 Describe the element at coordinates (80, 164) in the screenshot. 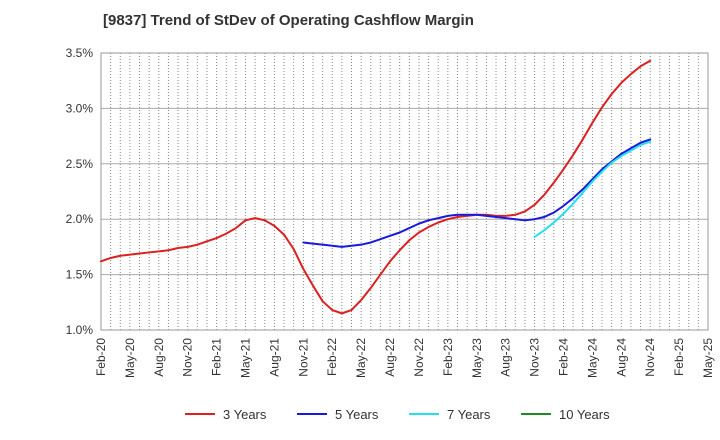

I see `y-tick-label: 2.5%` at that location.